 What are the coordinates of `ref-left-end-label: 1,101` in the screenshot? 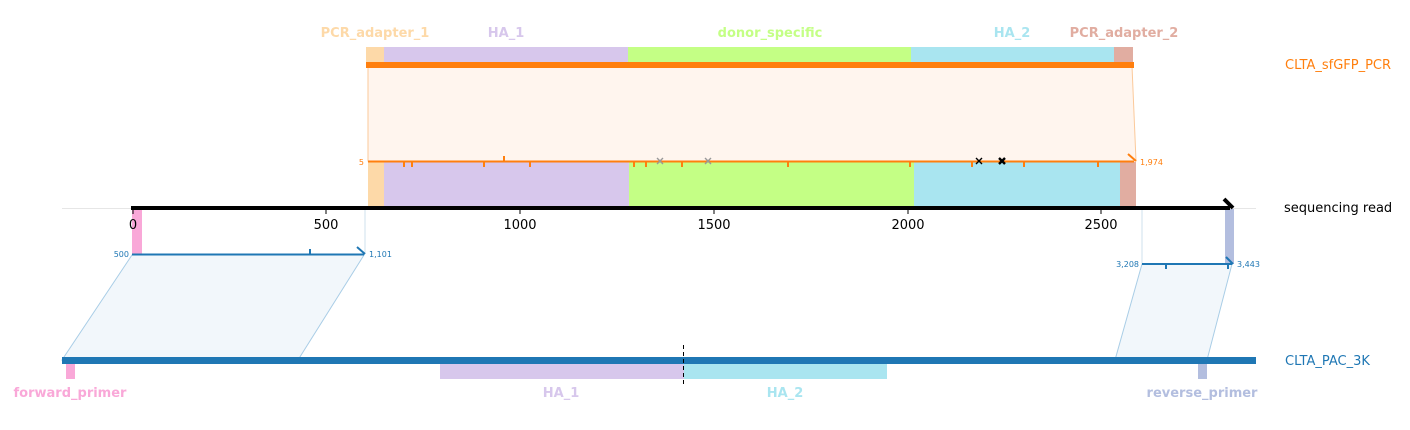 It's located at (380, 254).